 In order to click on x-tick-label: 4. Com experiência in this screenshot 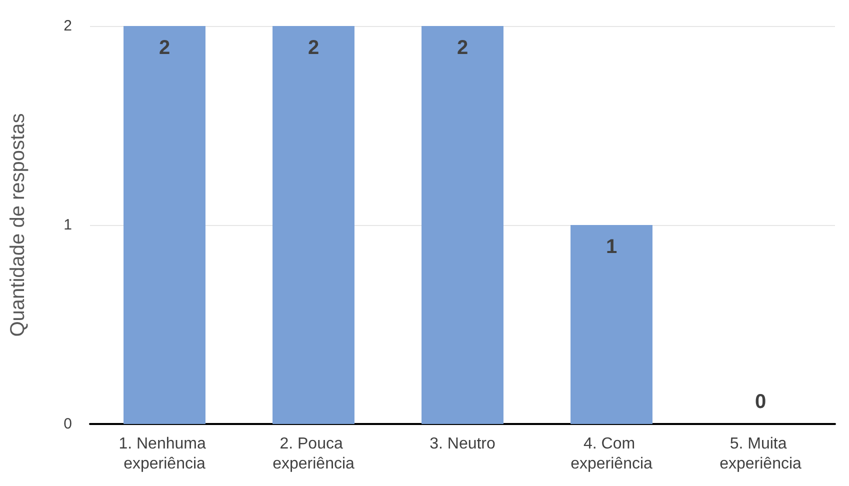, I will do `click(611, 454)`.